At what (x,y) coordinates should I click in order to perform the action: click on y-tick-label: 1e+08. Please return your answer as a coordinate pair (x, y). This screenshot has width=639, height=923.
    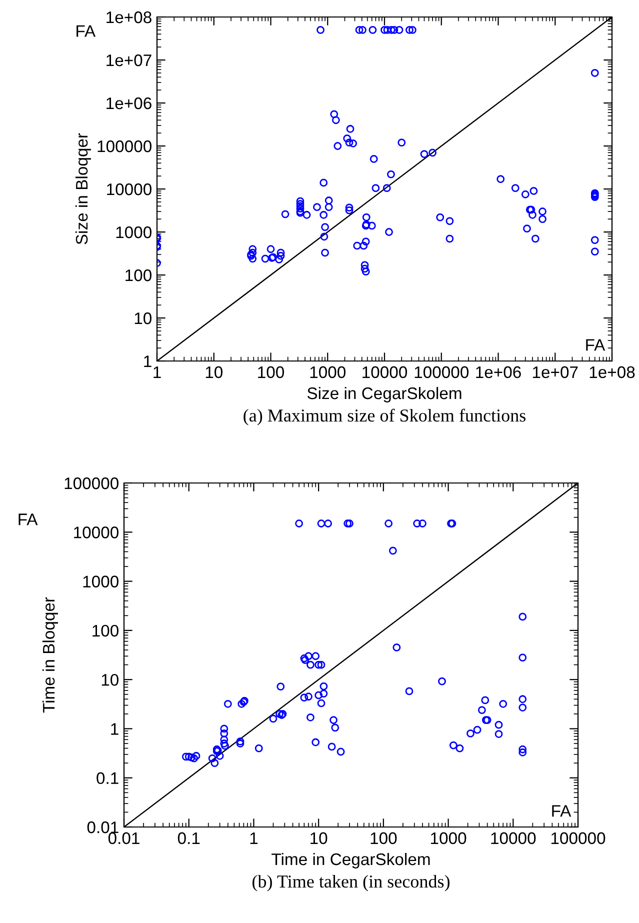
    Looking at the image, I should click on (129, 17).